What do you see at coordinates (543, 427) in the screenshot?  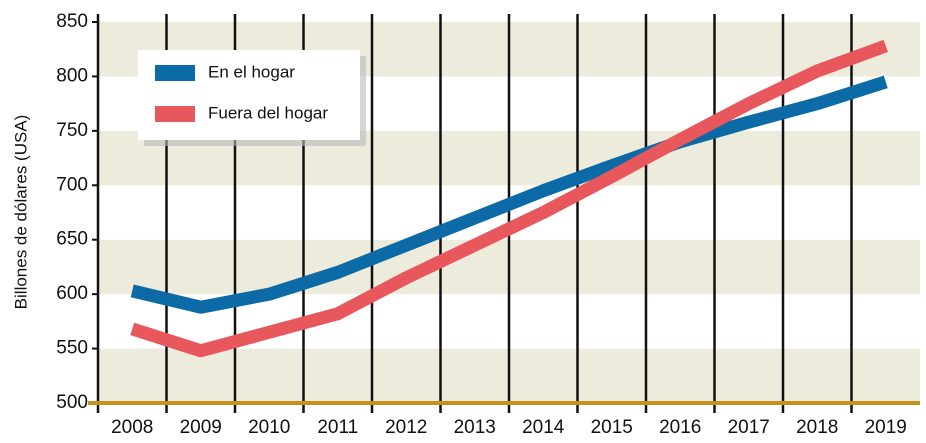 I see `x-tick-label: 2014` at bounding box center [543, 427].